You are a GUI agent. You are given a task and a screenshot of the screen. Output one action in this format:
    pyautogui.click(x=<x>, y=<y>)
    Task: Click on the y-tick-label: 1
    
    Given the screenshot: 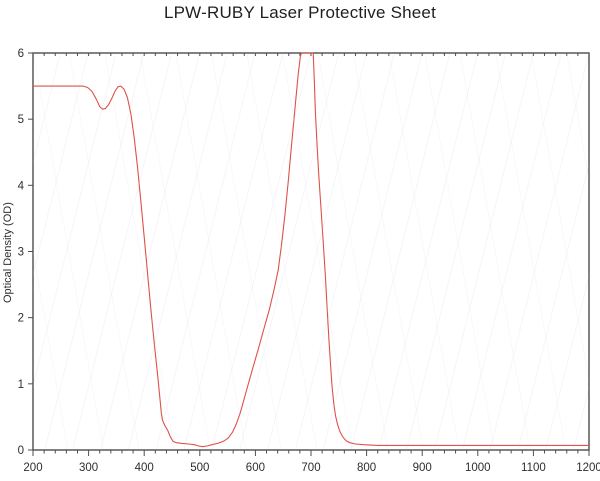 What is the action you would take?
    pyautogui.click(x=21, y=385)
    